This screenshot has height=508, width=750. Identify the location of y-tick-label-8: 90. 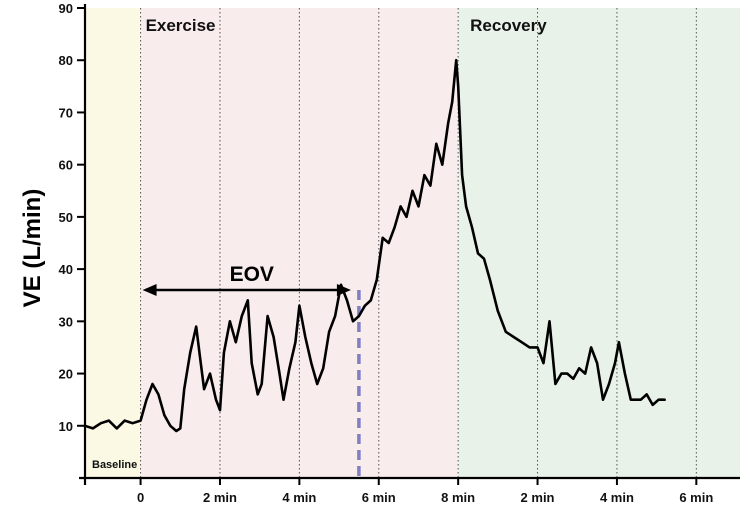
(66, 8).